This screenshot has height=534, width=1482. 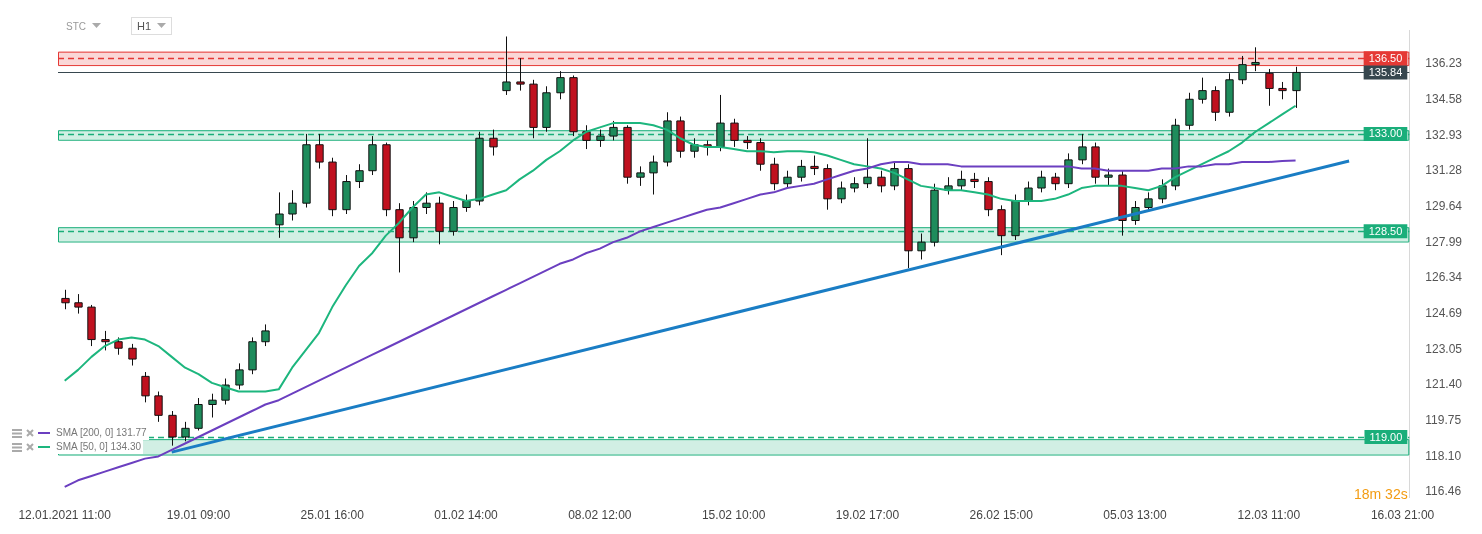 What do you see at coordinates (1444, 205) in the screenshot?
I see `y-tick-label: 129.64` at bounding box center [1444, 205].